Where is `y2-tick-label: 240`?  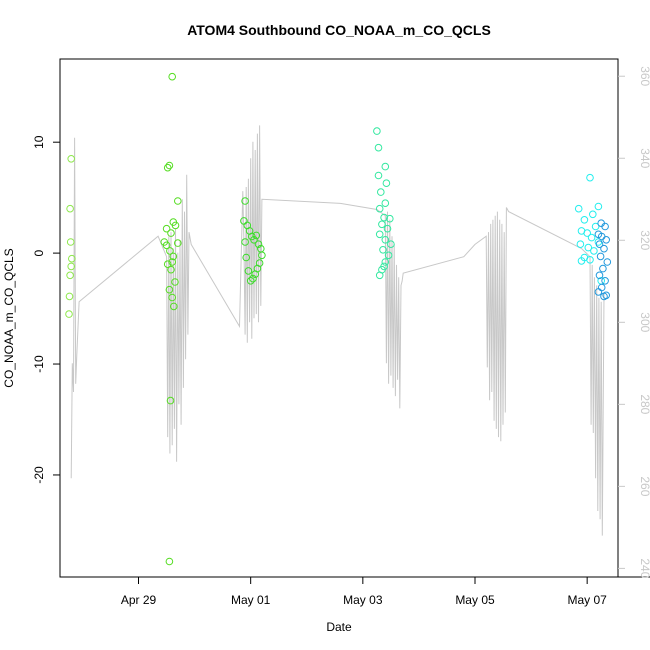
y2-tick-label: 240 is located at coordinates (644, 568).